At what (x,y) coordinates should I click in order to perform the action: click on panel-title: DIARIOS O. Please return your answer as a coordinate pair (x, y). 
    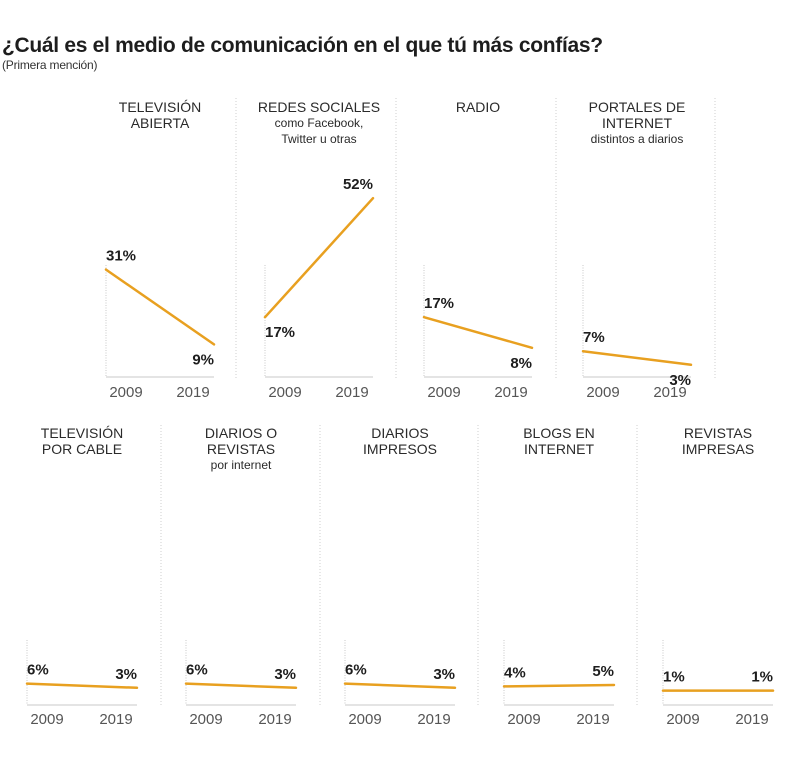
    Looking at the image, I should click on (241, 433).